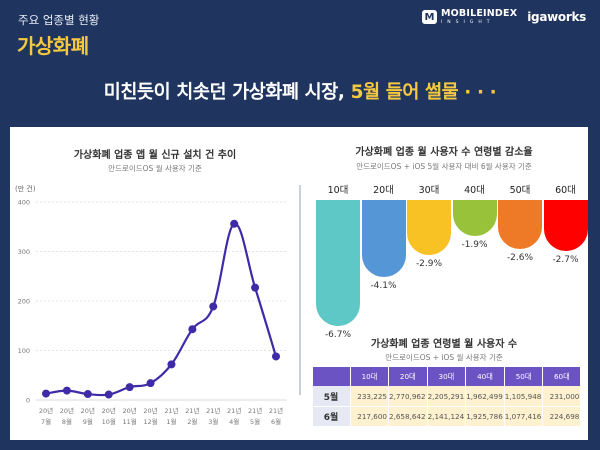  Describe the element at coordinates (67, 421) in the screenshot. I see `x-tick-label: 8월` at that location.